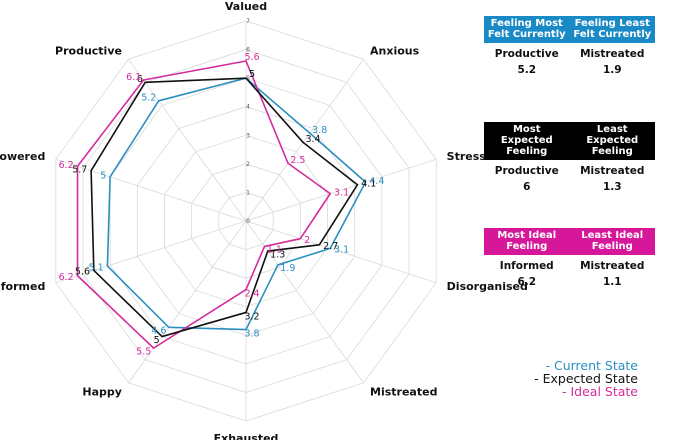 The width and height of the screenshot is (690, 440). Describe the element at coordinates (330, 246) in the screenshot. I see `data-label: 2.7` at that location.